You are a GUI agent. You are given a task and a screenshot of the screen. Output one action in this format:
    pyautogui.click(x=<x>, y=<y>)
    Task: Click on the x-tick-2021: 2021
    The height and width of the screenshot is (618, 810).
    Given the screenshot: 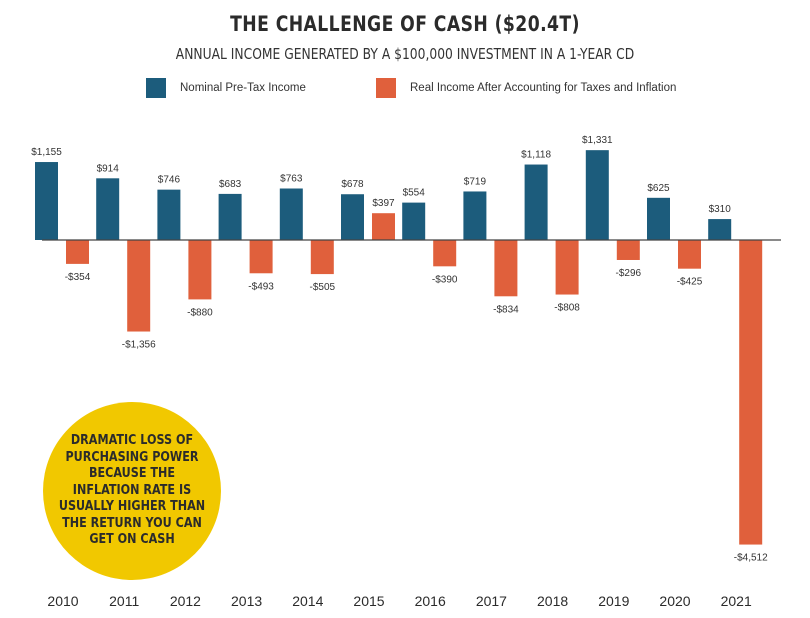 What is the action you would take?
    pyautogui.click(x=736, y=601)
    